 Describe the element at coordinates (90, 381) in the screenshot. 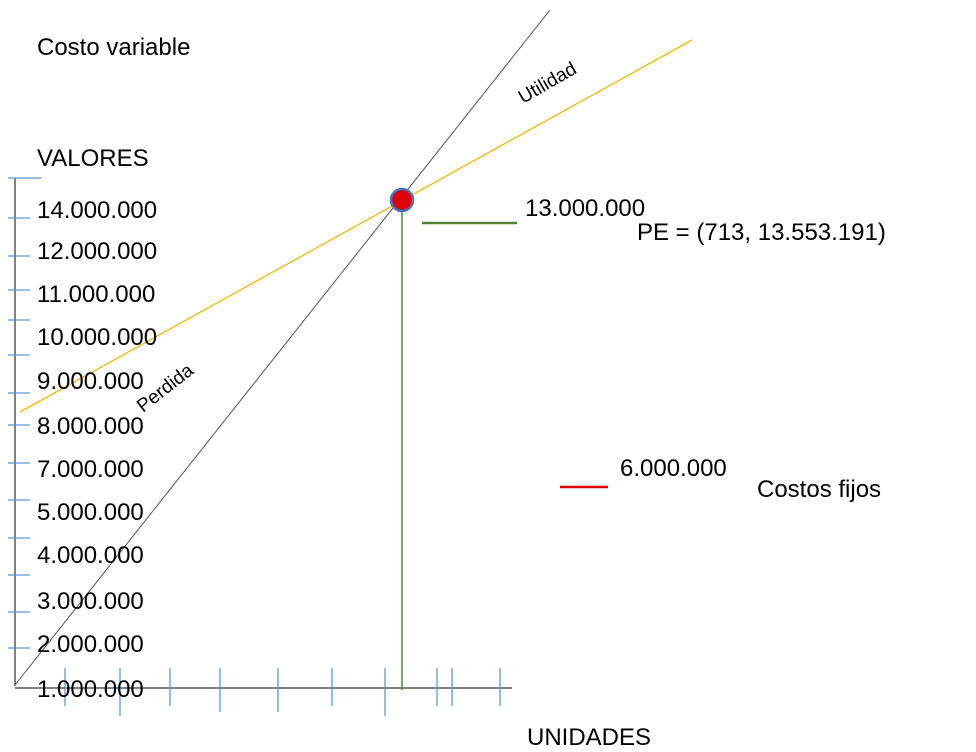

I see `y-axis-label: 9.000.000` at that location.